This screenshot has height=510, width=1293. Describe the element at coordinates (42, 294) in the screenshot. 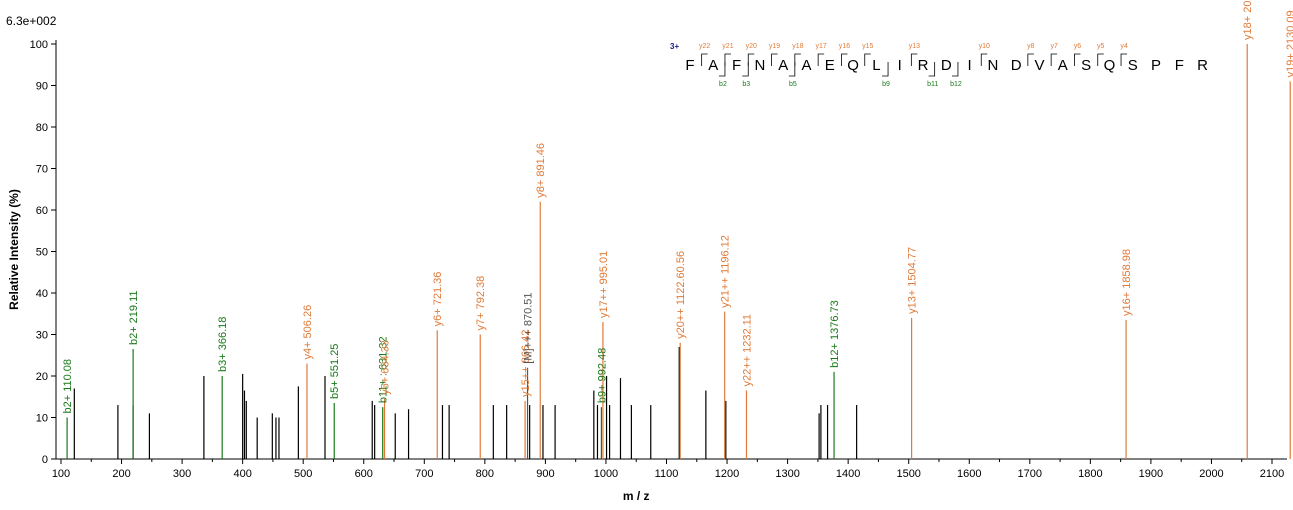

I see `y-tick-label: 40` at that location.